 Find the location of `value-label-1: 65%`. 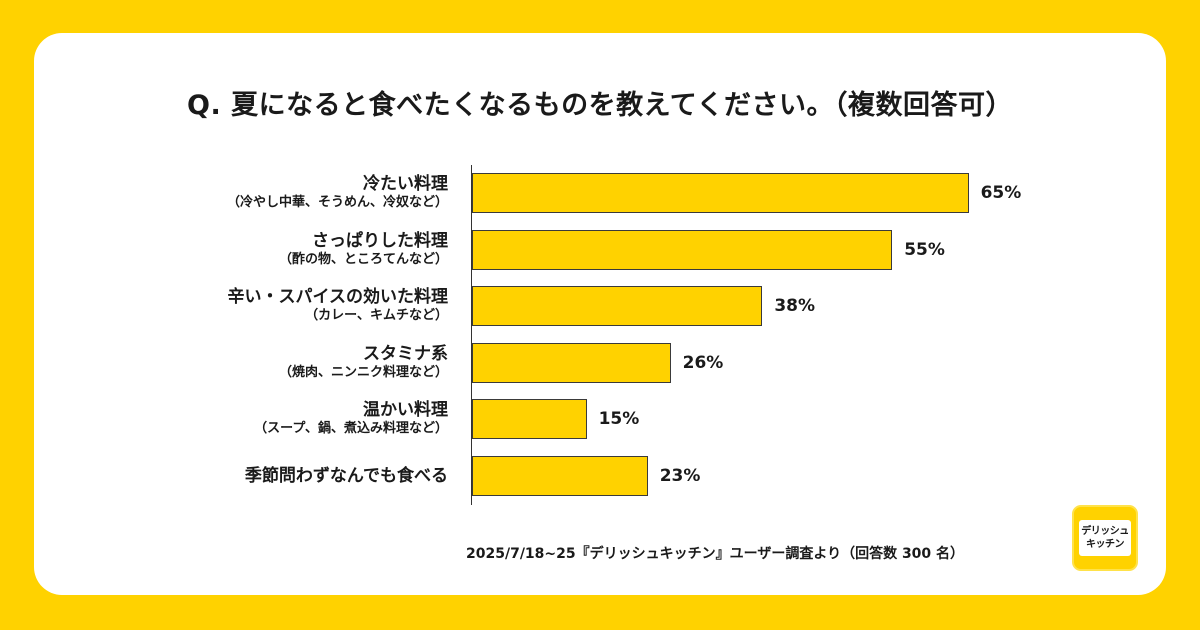

value-label-1: 65% is located at coordinates (1001, 193).